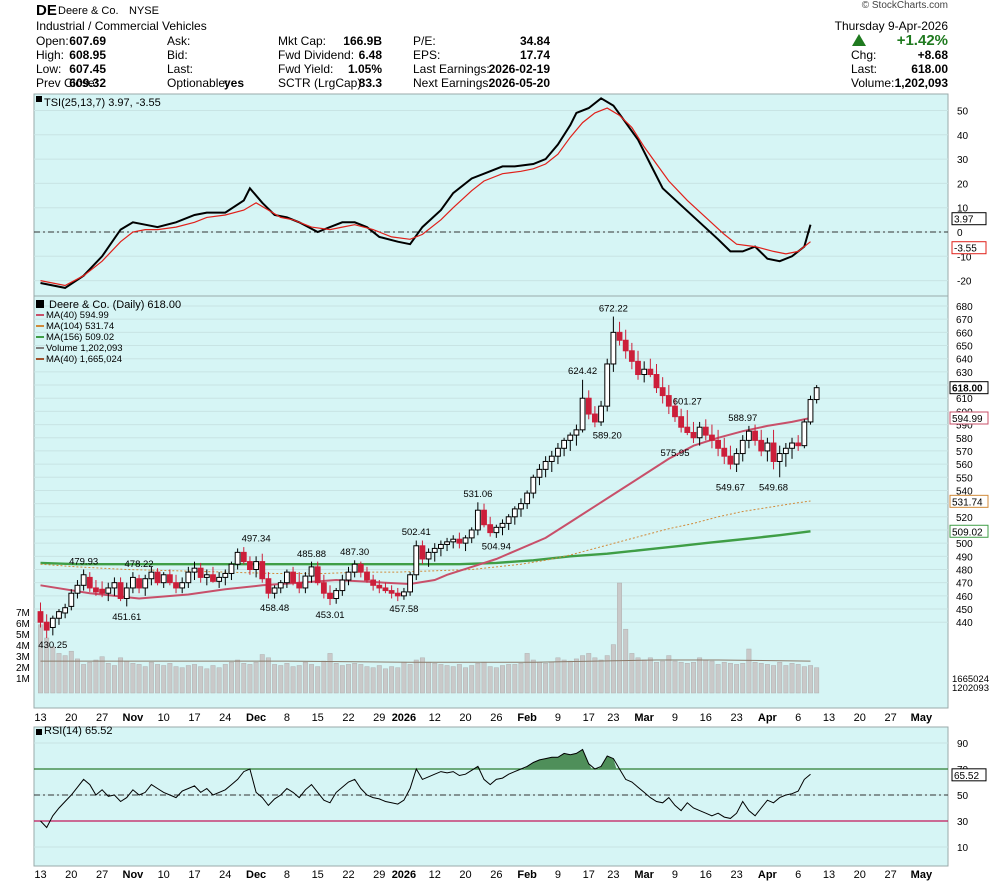 The height and width of the screenshot is (883, 990). What do you see at coordinates (354, 552) in the screenshot?
I see `price-annotation: 487.30` at bounding box center [354, 552].